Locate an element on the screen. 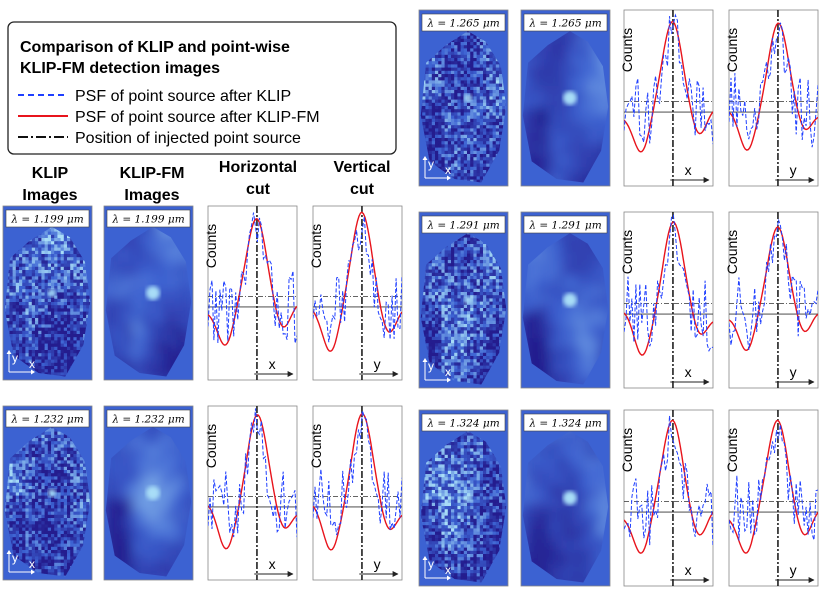 This screenshot has width=830, height=603. panel-2-klip-image-axes-indicator: xy is located at coordinates (20, 562).